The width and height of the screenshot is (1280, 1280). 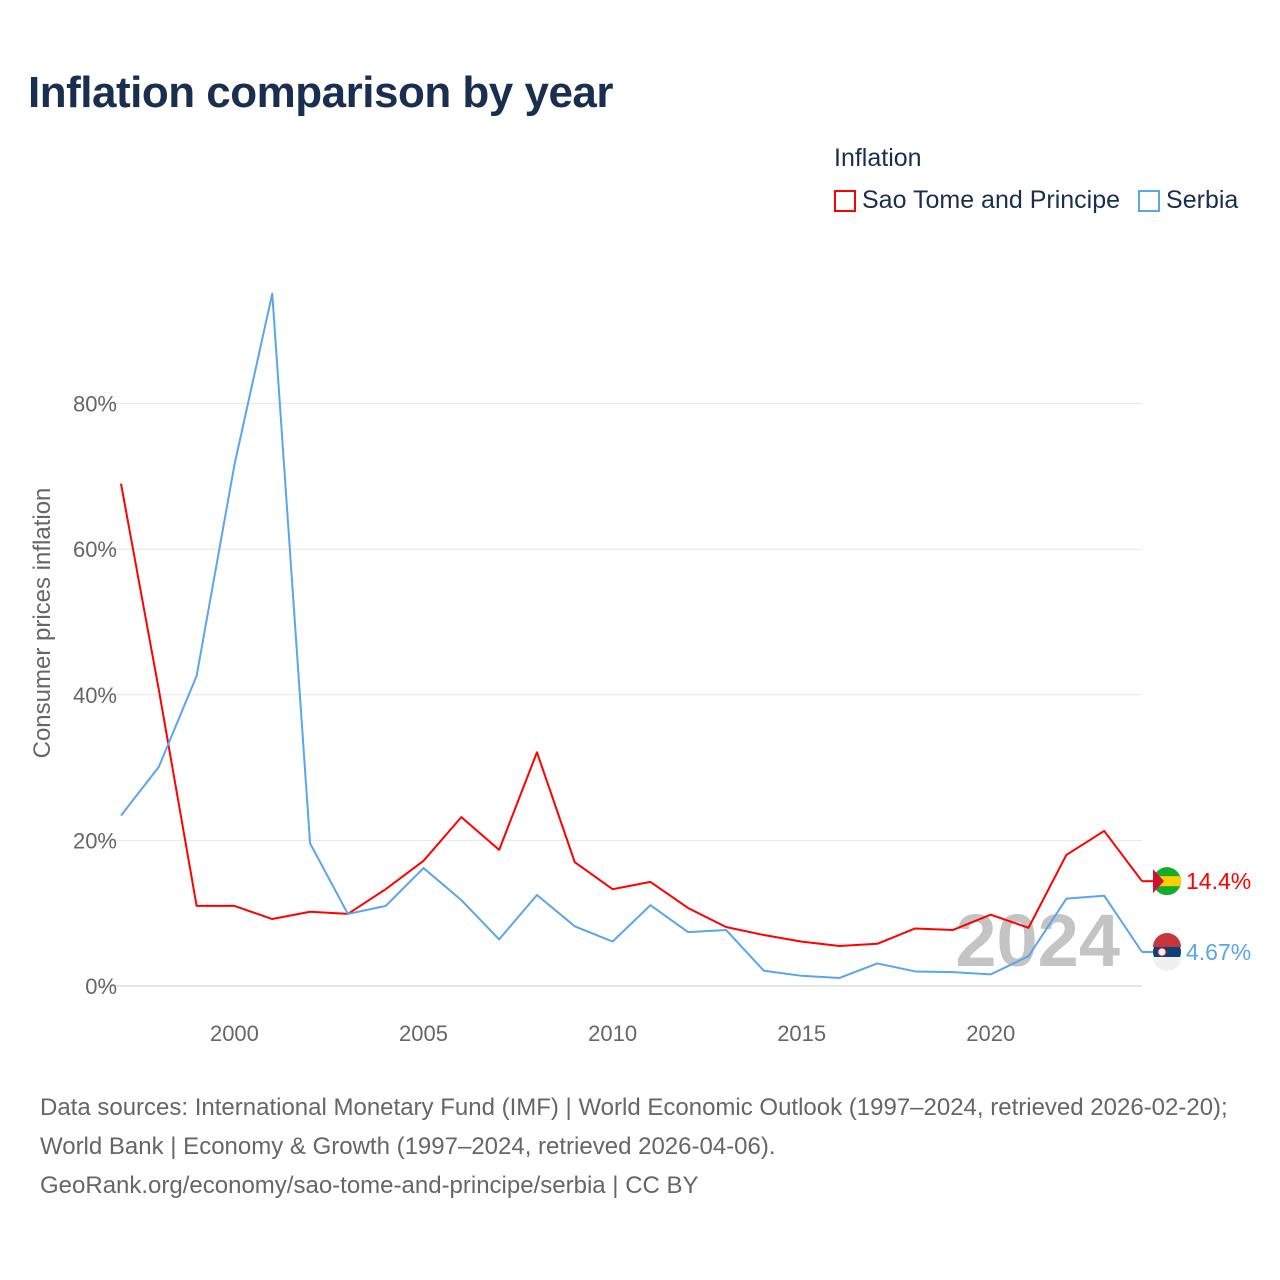 What do you see at coordinates (878, 158) in the screenshot?
I see `legend-title: Inflation` at bounding box center [878, 158].